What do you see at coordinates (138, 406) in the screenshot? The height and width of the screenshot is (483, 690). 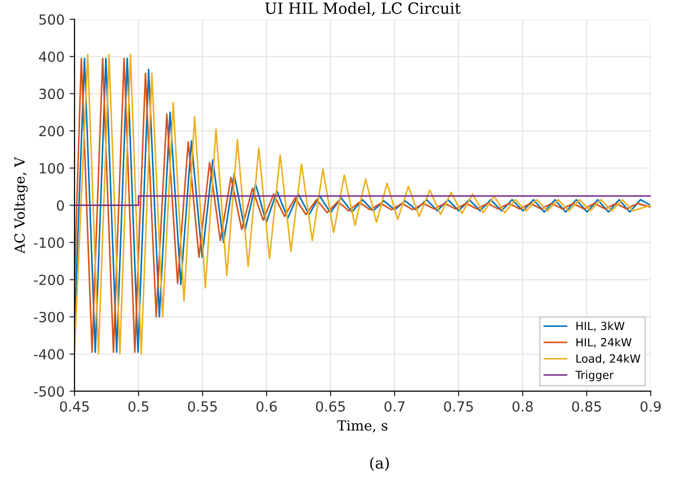 I see `x-tick-label: 0.5` at bounding box center [138, 406].